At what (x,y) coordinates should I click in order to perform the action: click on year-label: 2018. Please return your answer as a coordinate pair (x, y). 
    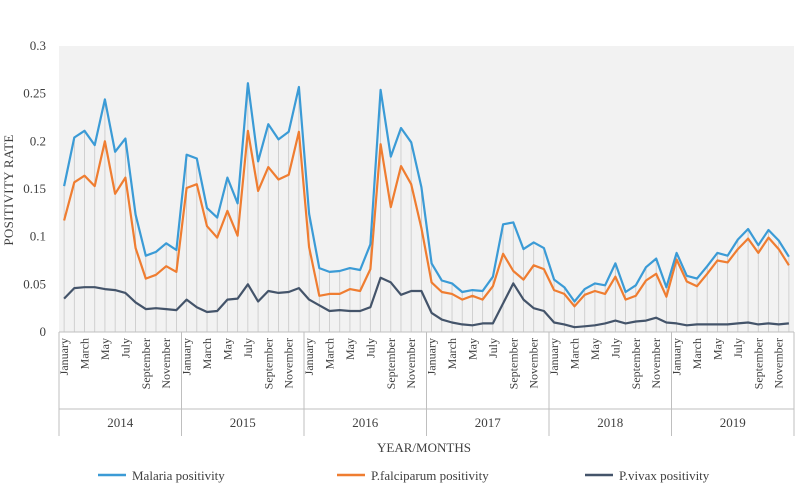
    Looking at the image, I should click on (610, 422).